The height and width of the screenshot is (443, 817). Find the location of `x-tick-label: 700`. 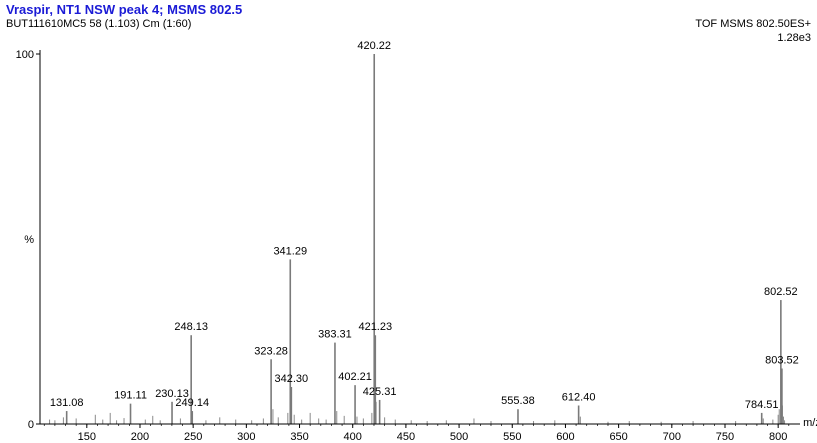

x-tick-label: 700 is located at coordinates (672, 437).